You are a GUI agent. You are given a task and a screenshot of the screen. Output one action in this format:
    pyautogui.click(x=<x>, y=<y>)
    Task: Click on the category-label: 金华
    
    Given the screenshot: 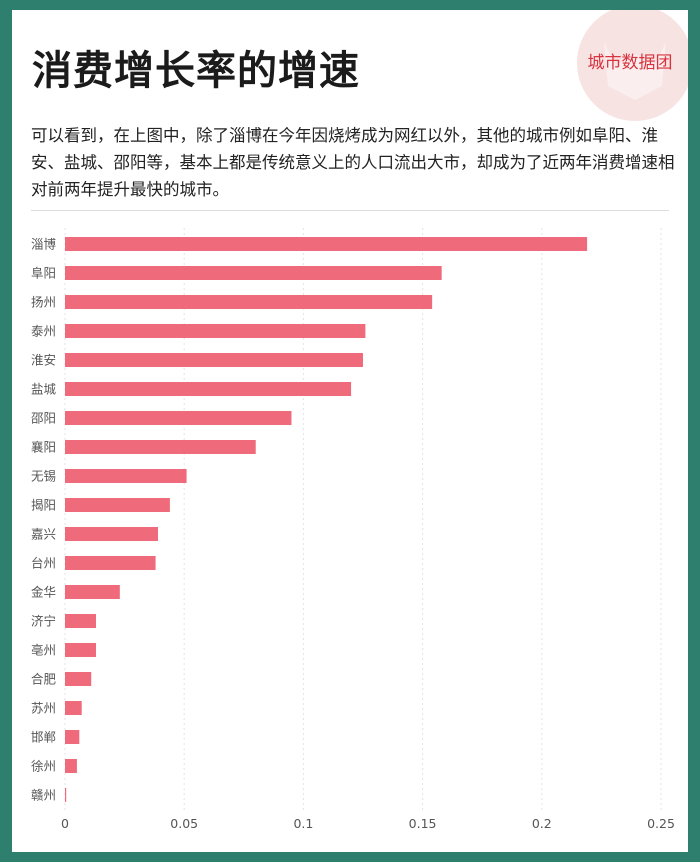 What is the action you would take?
    pyautogui.click(x=43, y=592)
    